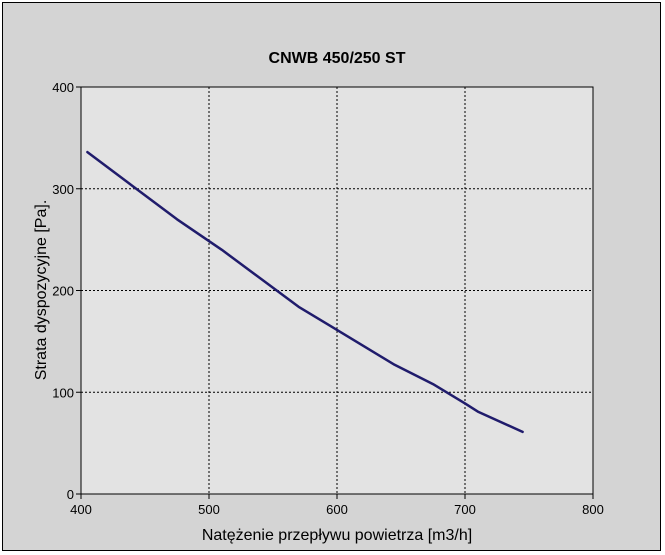 The image size is (665, 555). What do you see at coordinates (209, 509) in the screenshot?
I see `x-tick-label: 500` at bounding box center [209, 509].